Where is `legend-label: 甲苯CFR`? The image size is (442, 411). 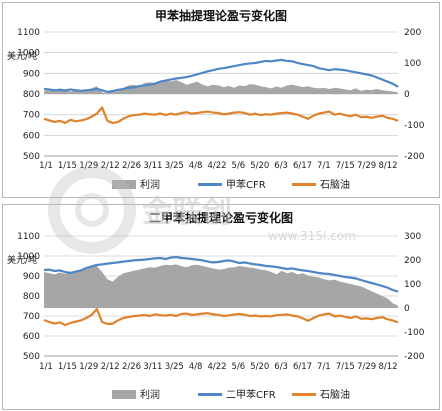 legend-label: 甲苯CFR is located at coordinates (246, 184).